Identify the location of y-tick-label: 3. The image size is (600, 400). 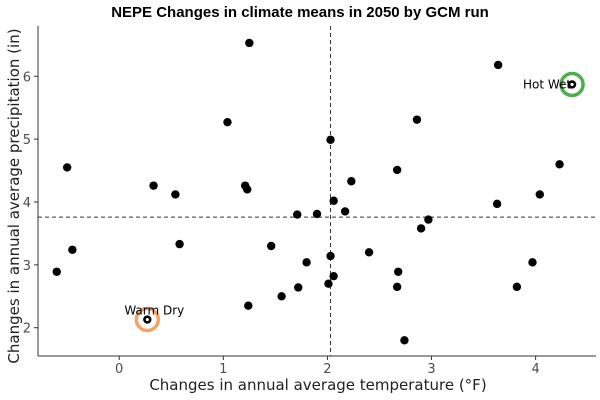
(27, 266).